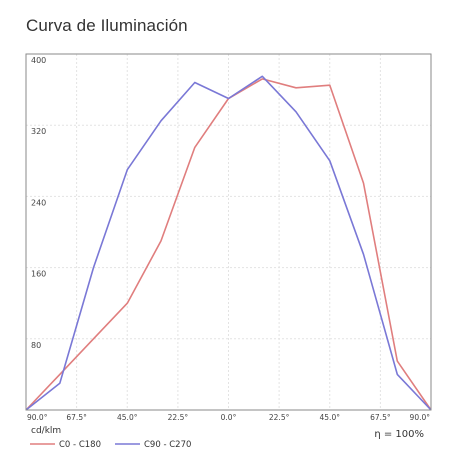 Image resolution: width=464 pixels, height=464 pixels. What do you see at coordinates (107, 25) in the screenshot?
I see `chart-title: Curva de Iluminación` at bounding box center [107, 25].